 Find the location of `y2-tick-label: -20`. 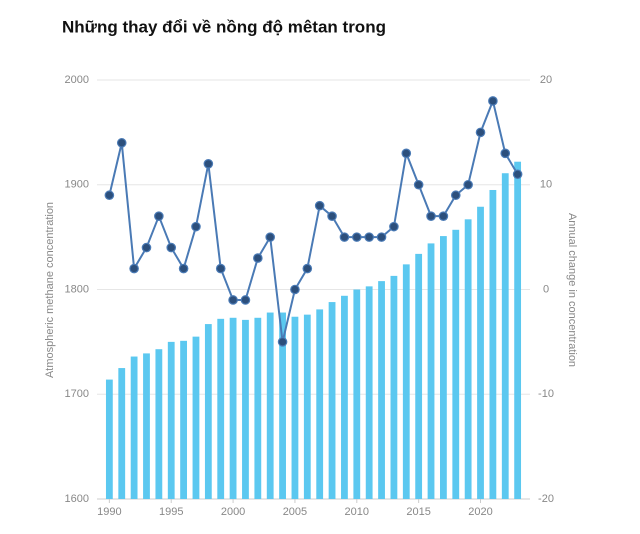

y2-tick-label: -20 is located at coordinates (546, 499).